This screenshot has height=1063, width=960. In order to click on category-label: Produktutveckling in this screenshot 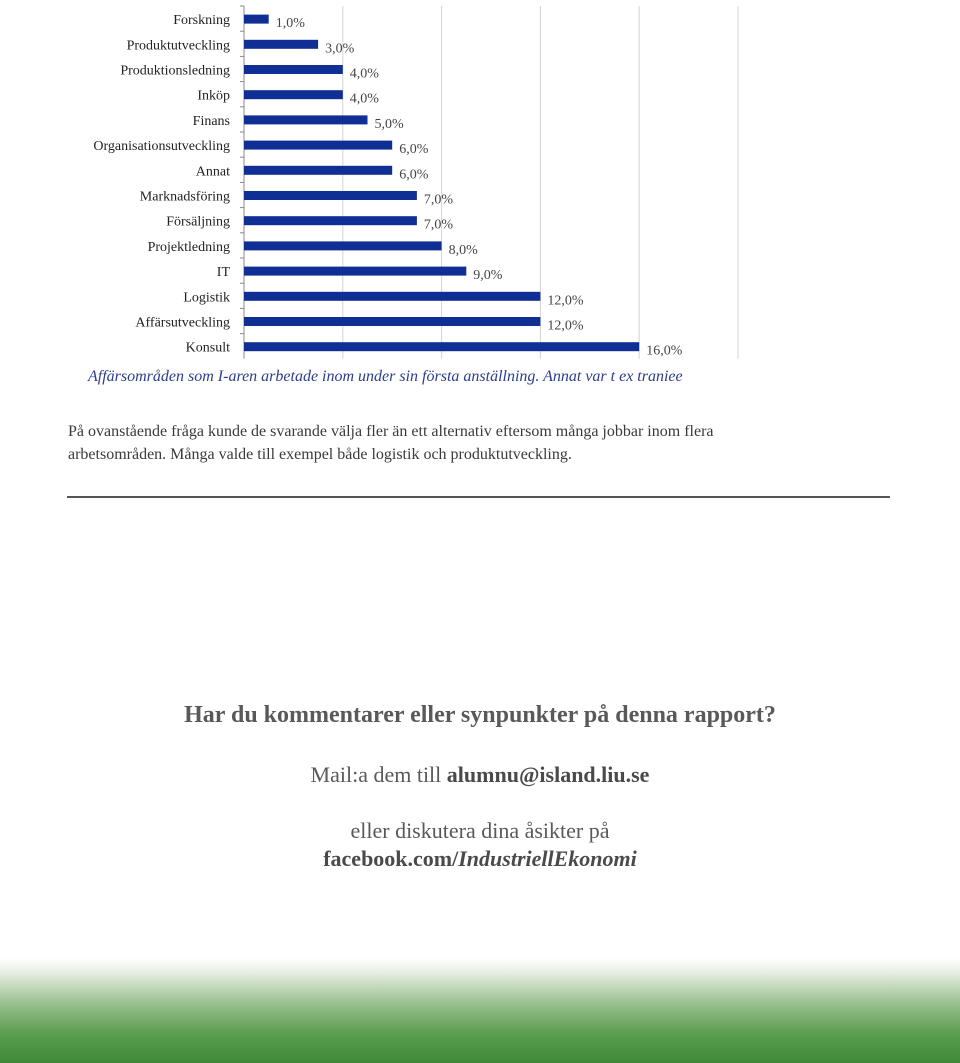, I will do `click(178, 45)`.